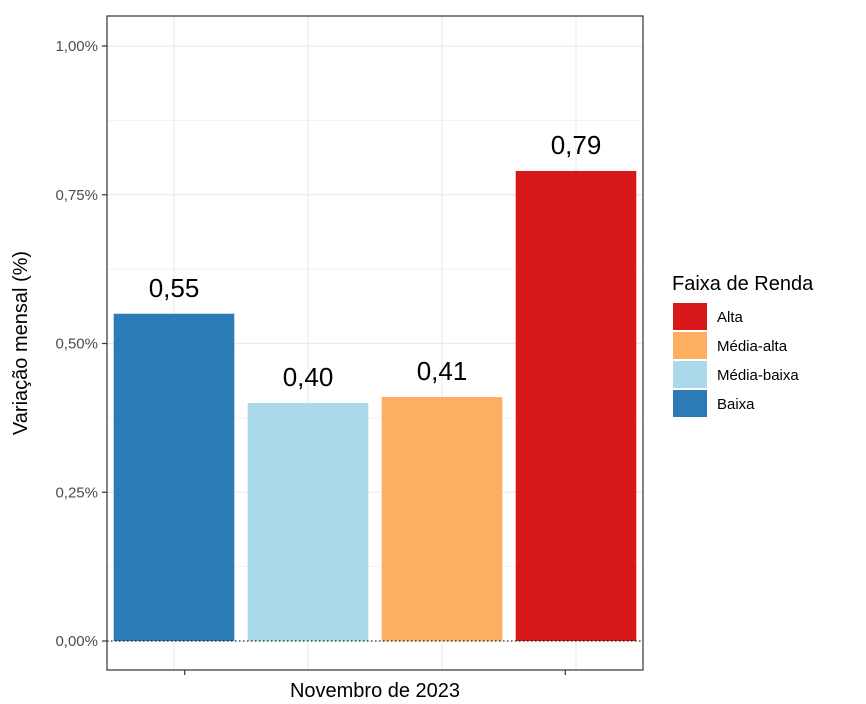 The height and width of the screenshot is (704, 866). Describe the element at coordinates (576, 405) in the screenshot. I see `bar-alta` at that location.